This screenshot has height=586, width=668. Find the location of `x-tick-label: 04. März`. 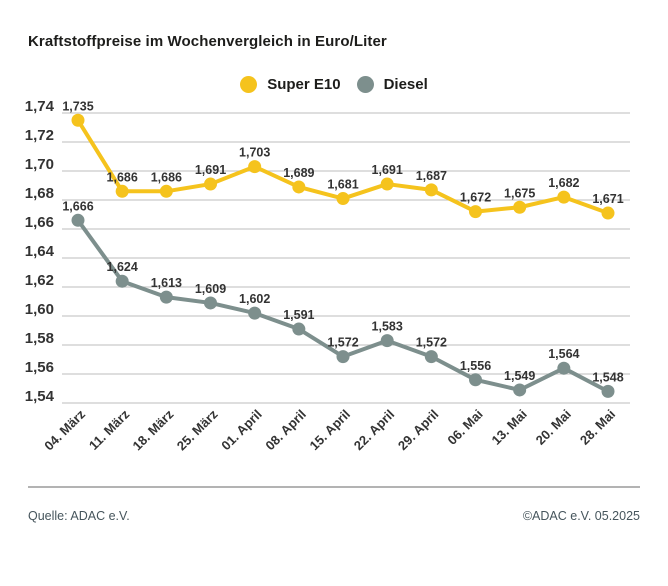

x-tick-label: 04. März is located at coordinates (64, 429).